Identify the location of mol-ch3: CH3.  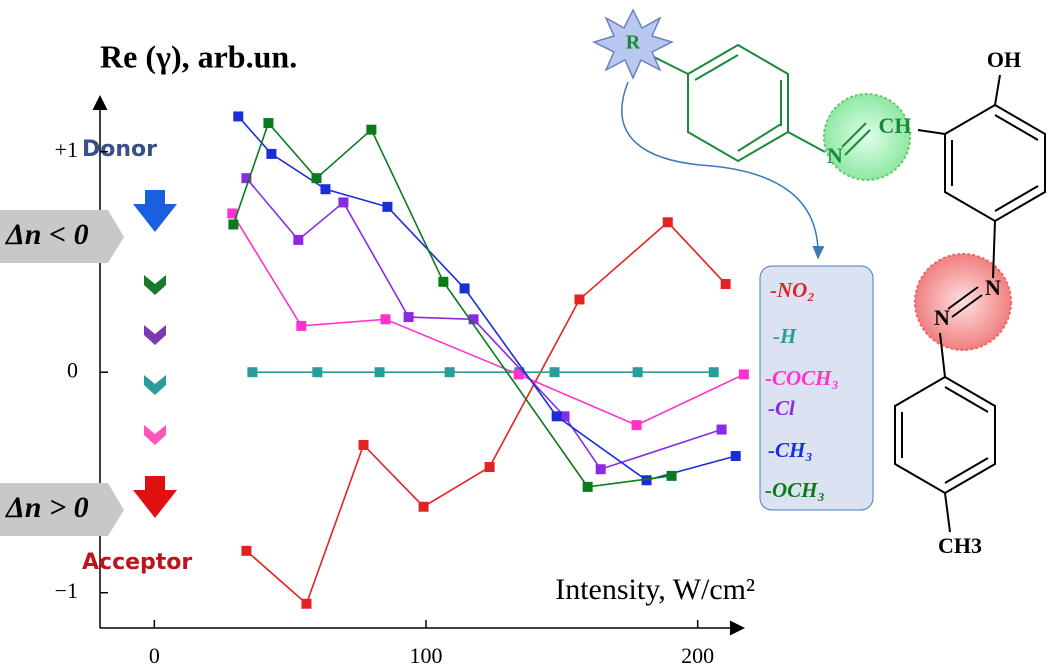
(960, 545).